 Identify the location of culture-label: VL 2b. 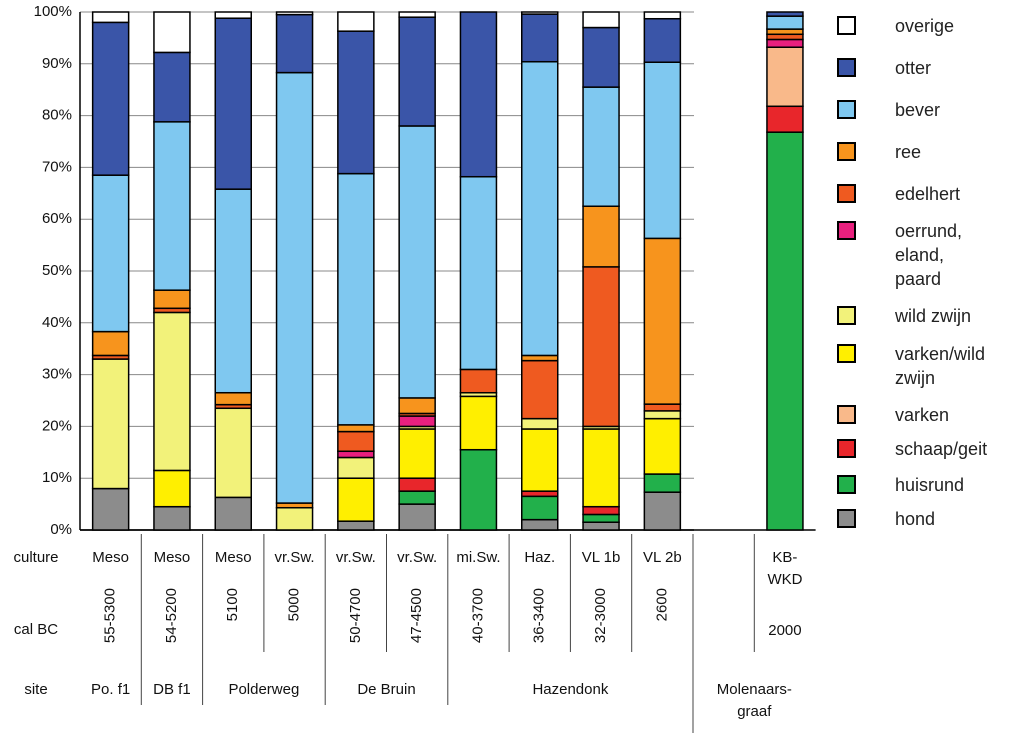
(662, 557).